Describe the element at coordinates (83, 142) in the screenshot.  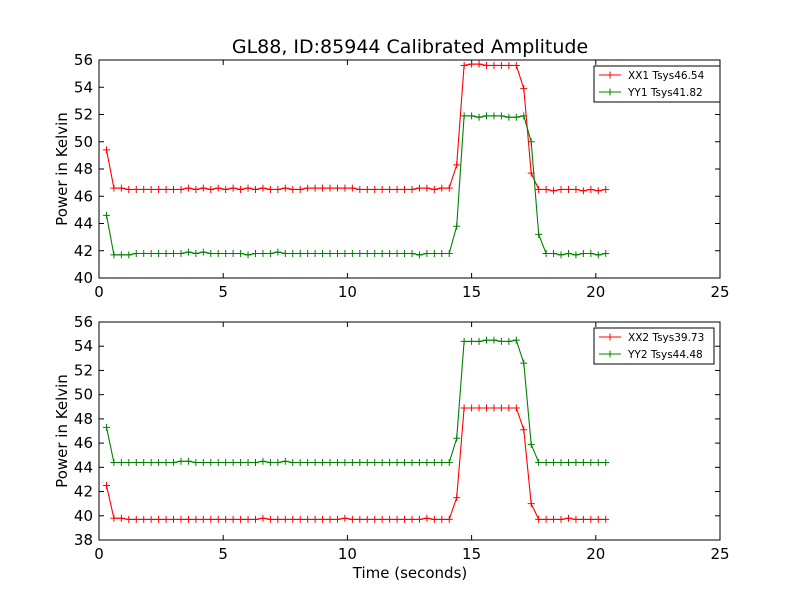
I see `y-tick-label: 50` at that location.